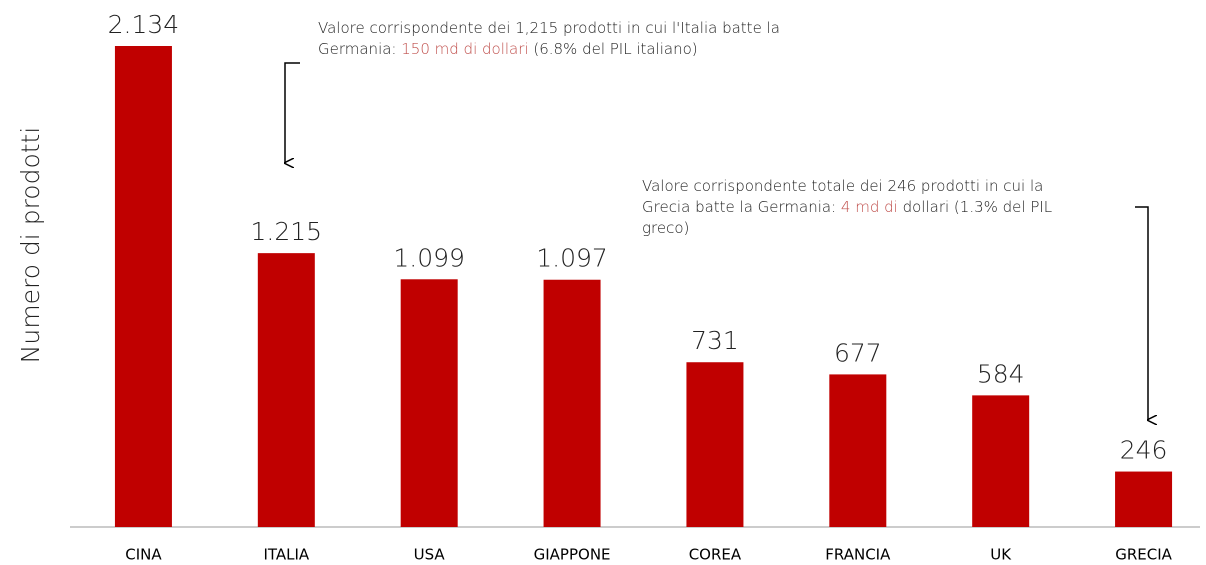  I want to click on data-label: 246, so click(1144, 450).